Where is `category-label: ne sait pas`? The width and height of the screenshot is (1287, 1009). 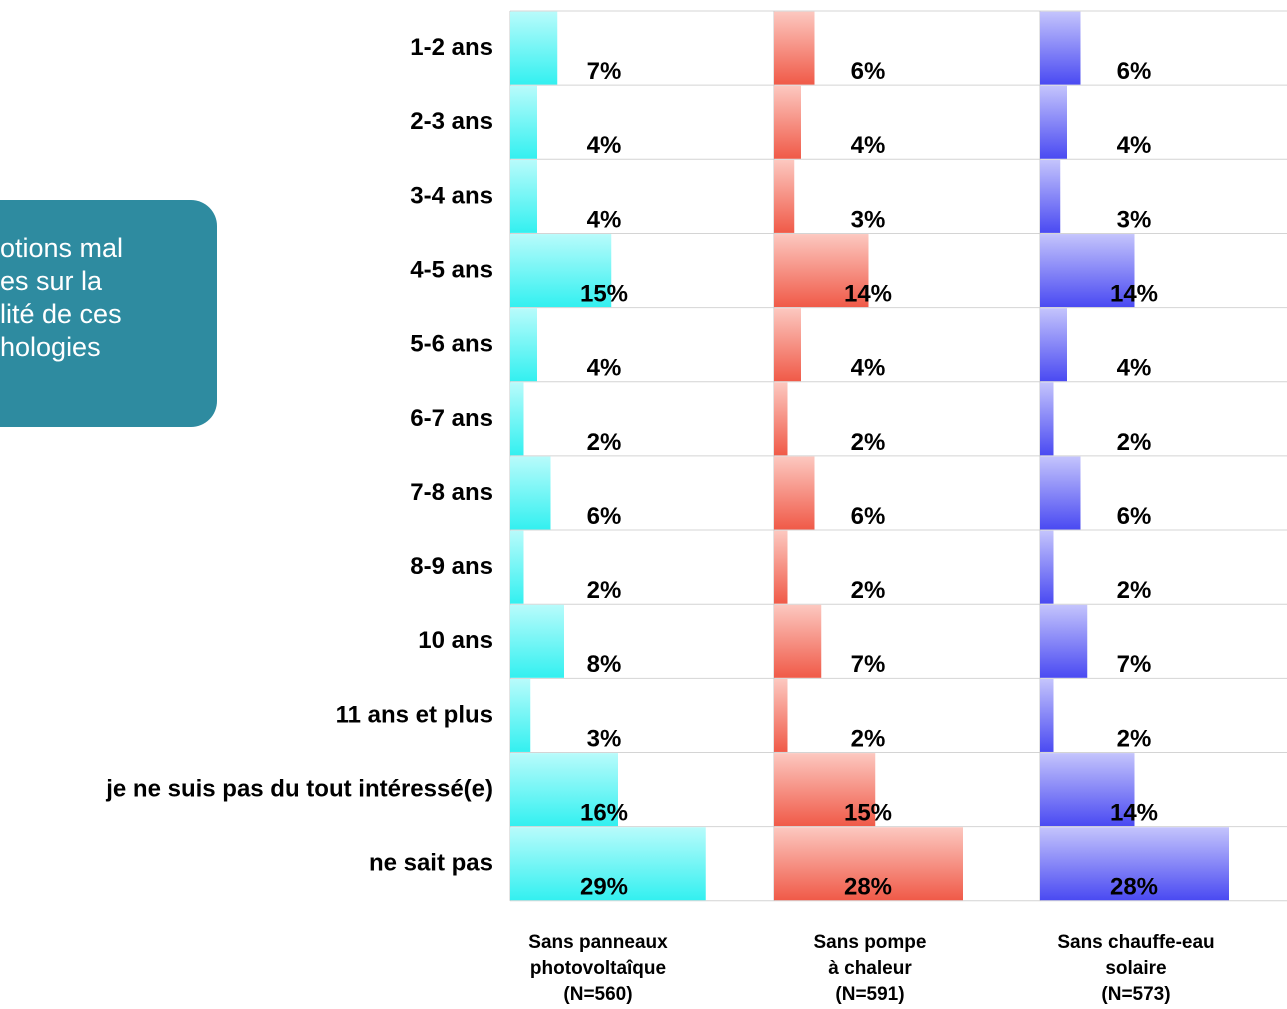 category-label: ne sait pas is located at coordinates (431, 863).